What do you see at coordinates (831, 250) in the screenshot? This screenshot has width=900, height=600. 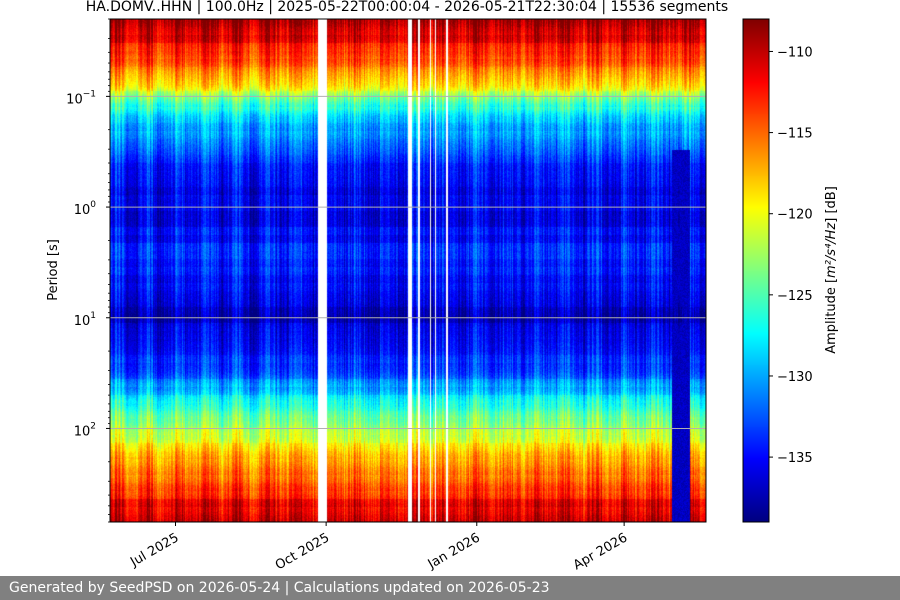 I see `colorbar-label-units: m²/s⁴/Hz` at bounding box center [831, 250].